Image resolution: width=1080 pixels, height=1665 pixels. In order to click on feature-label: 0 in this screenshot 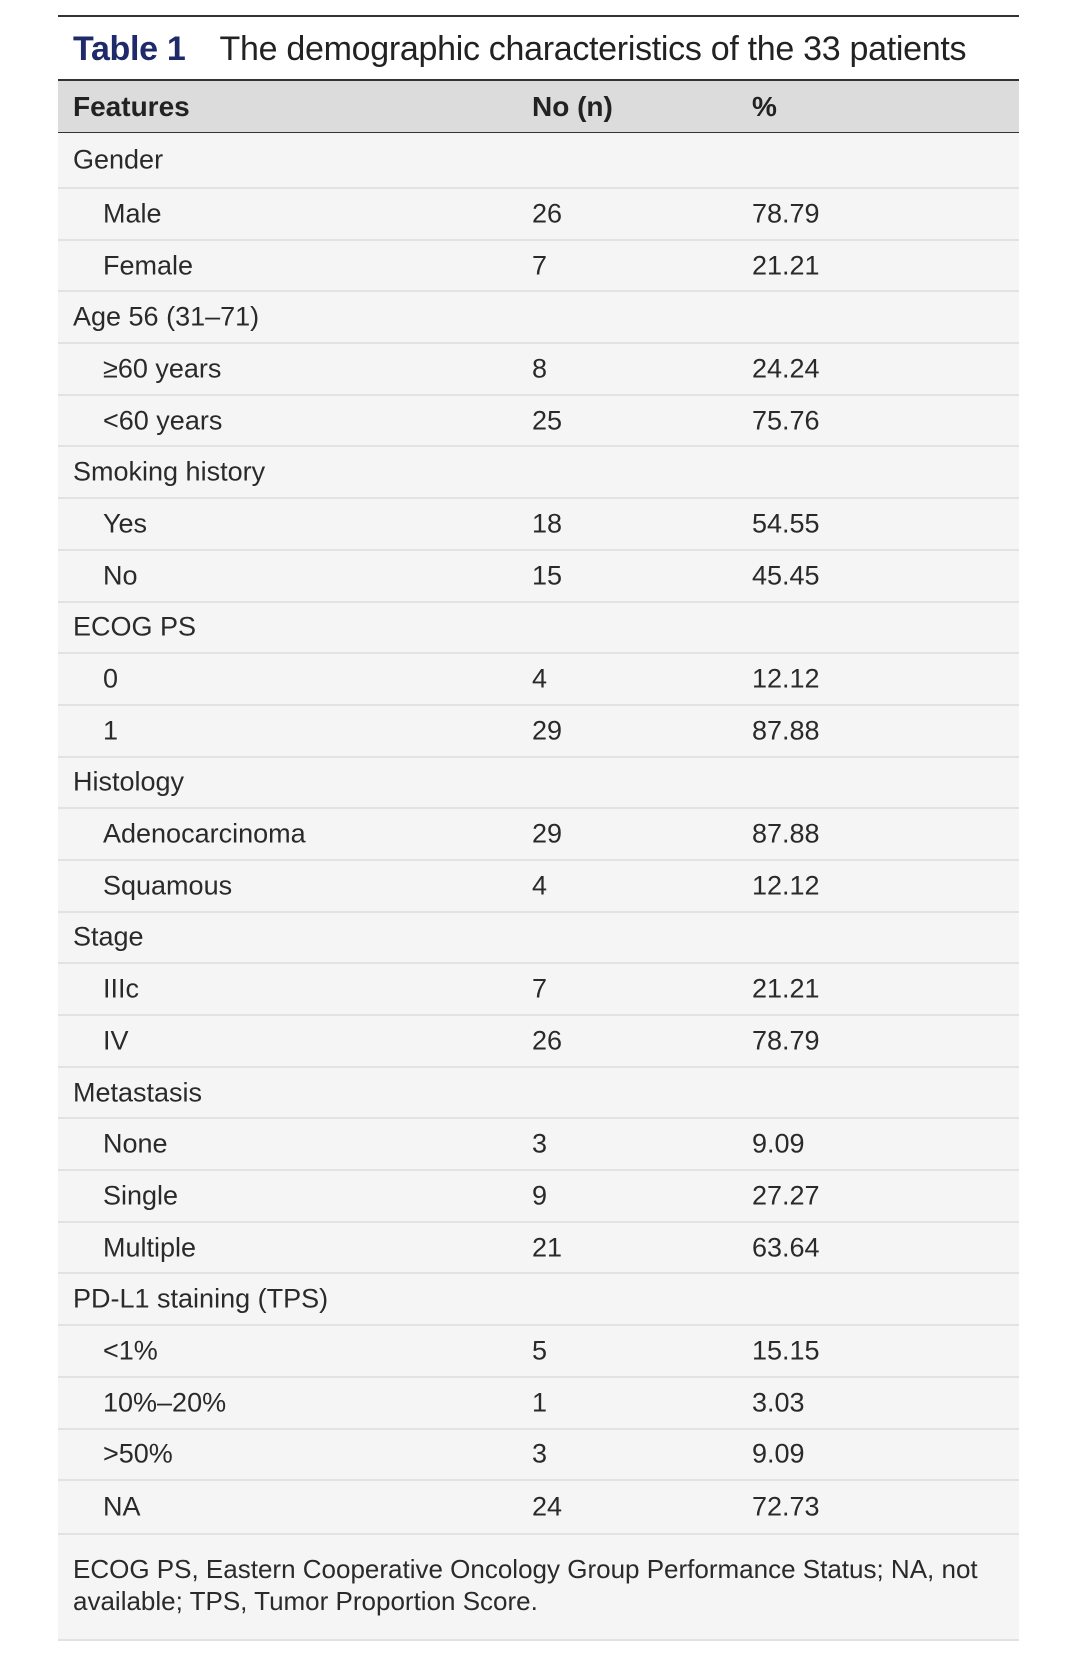, I will do `click(111, 678)`.